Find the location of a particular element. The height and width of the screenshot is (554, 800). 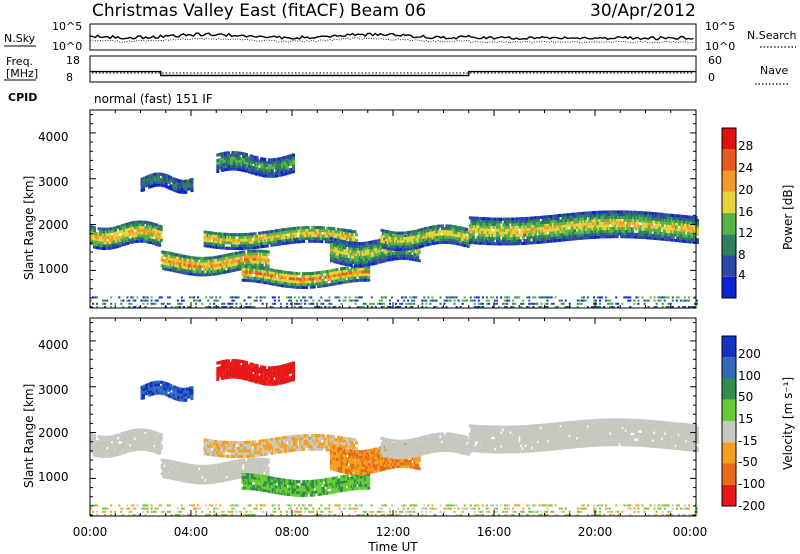

date-title: 30/Apr/2012 is located at coordinates (643, 11).